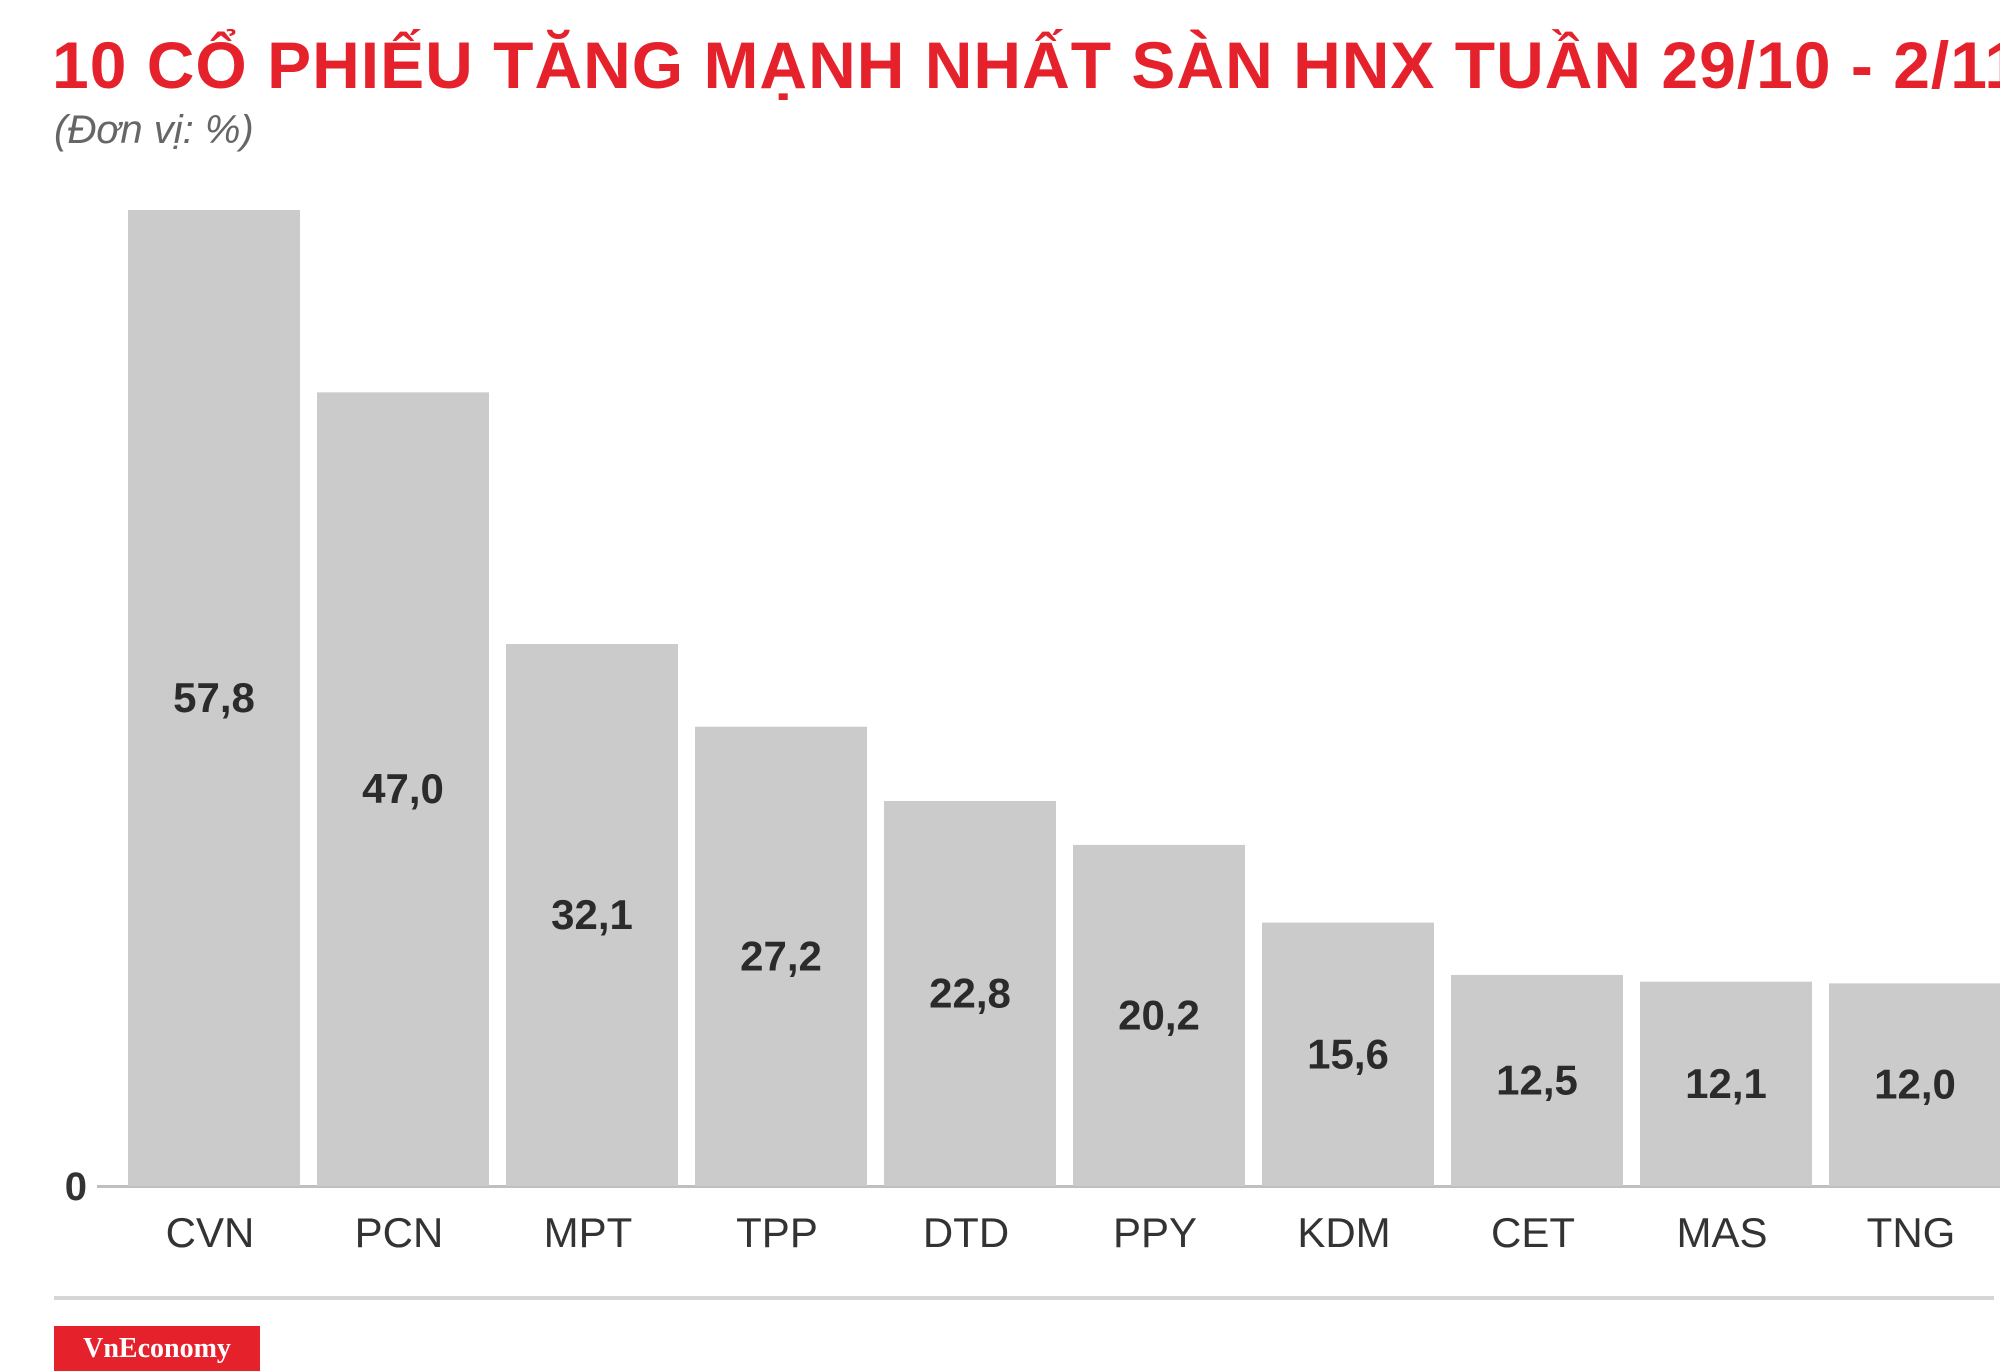  I want to click on x-tick-label-cvn: CVN, so click(210, 1232).